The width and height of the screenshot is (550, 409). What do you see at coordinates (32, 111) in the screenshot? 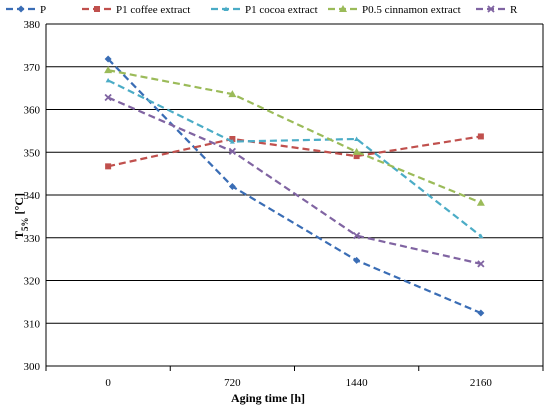
I see `y-tick-label-360: 360` at bounding box center [32, 111].